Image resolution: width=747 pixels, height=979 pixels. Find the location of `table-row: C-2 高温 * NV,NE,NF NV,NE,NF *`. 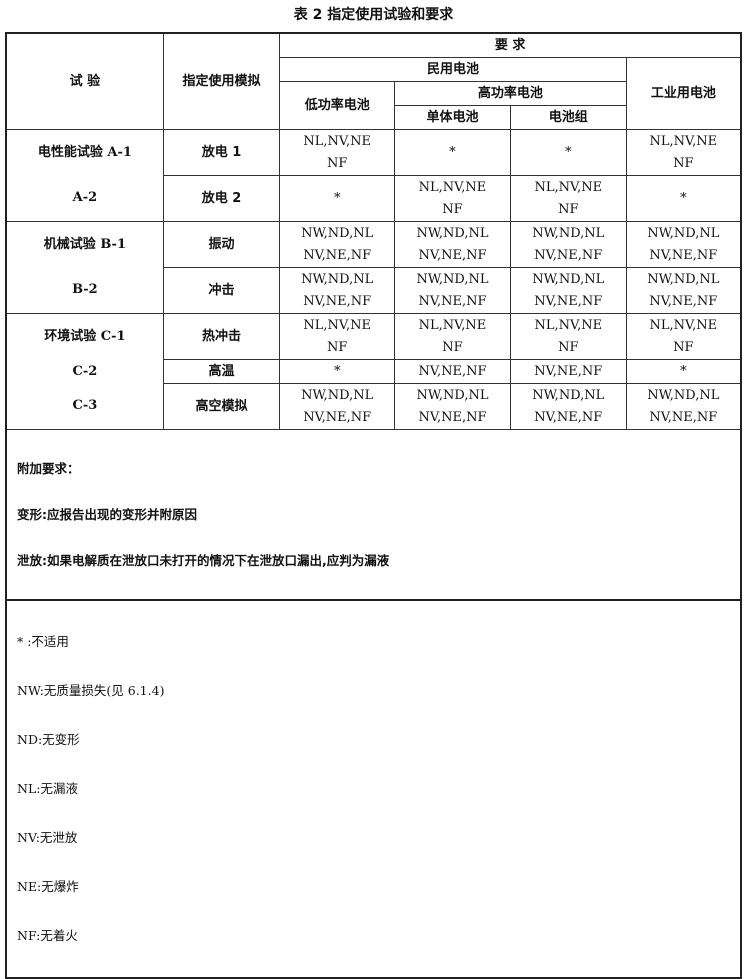

table-row: C-2 高温 * NV,NE,NF NV,NE,NF * is located at coordinates (373, 371).